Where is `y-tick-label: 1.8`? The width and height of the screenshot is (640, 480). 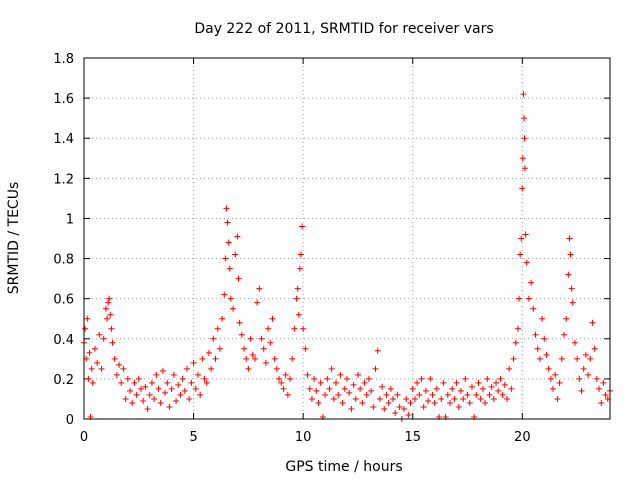
y-tick-label: 1.8 is located at coordinates (63, 59).